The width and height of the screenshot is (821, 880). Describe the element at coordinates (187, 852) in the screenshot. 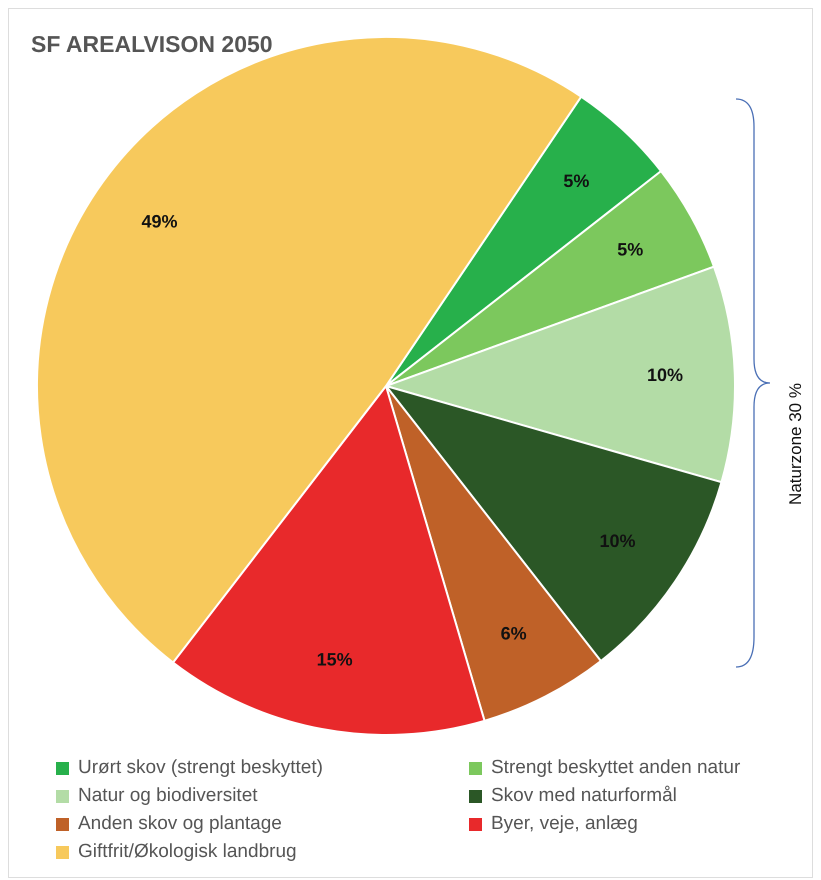

I see `legend-label: Giftfrit/Økologisk landbrug` at that location.